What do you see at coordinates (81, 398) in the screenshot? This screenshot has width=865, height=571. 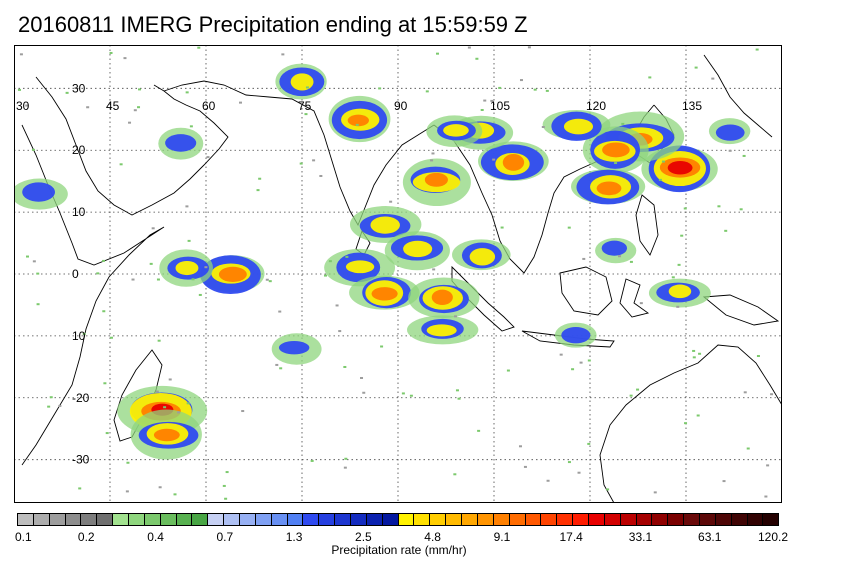 I see `lat-tick-label: -20` at bounding box center [81, 398].